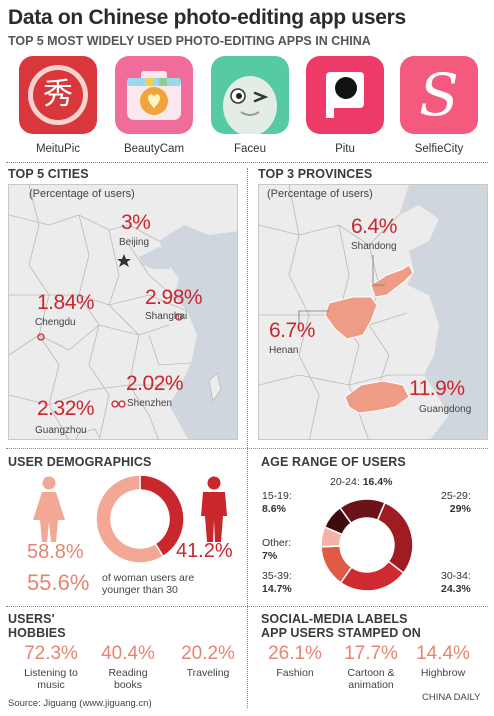 This screenshot has width=494, height=716. I want to click on faceu-icon, so click(250, 95).